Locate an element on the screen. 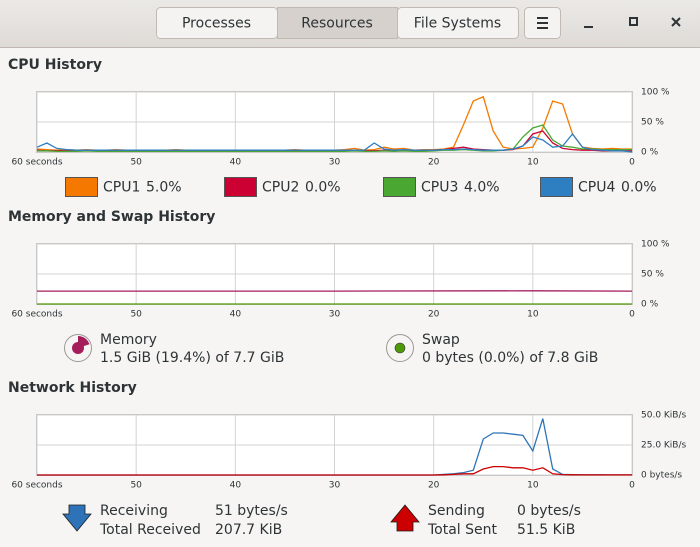 This screenshot has height=547, width=700. tab: File Systems is located at coordinates (458, 23).